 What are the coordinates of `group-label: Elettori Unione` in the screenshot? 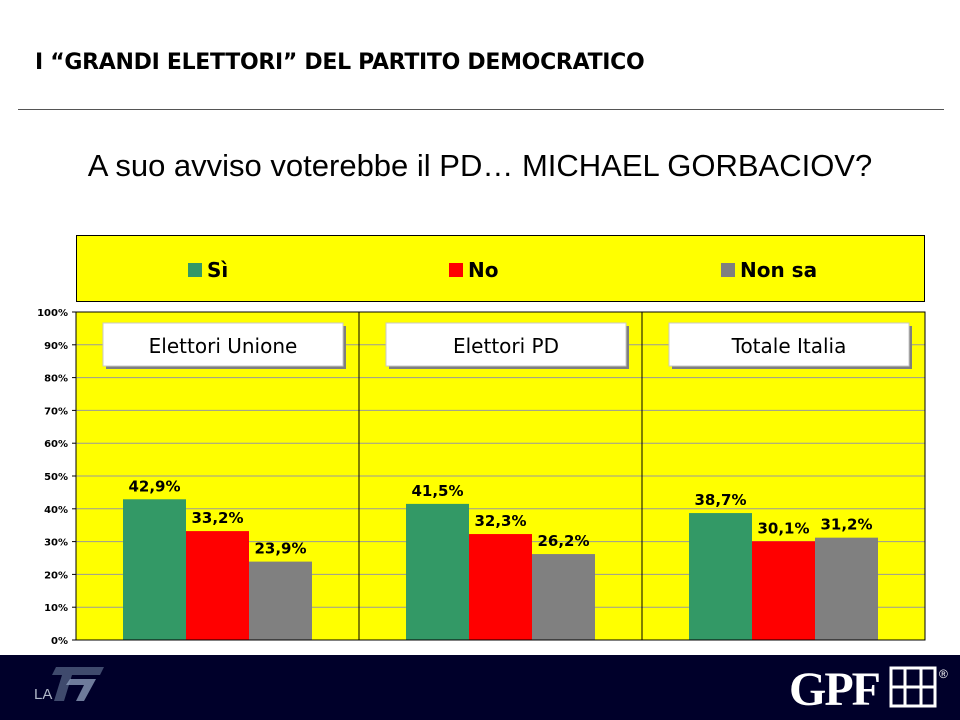 It's located at (223, 346).